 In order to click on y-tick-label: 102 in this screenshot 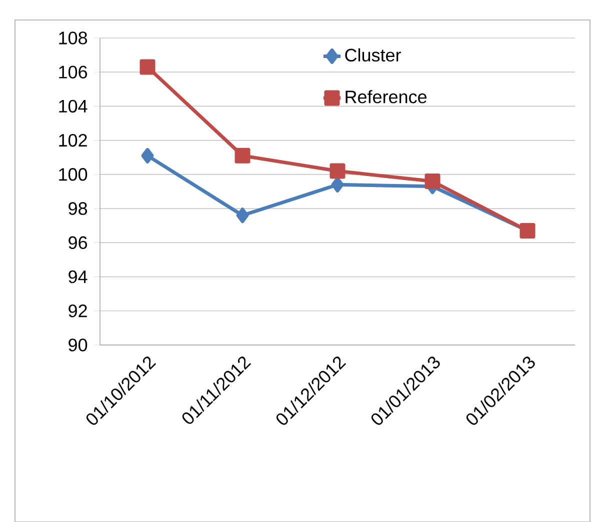, I will do `click(73, 140)`.